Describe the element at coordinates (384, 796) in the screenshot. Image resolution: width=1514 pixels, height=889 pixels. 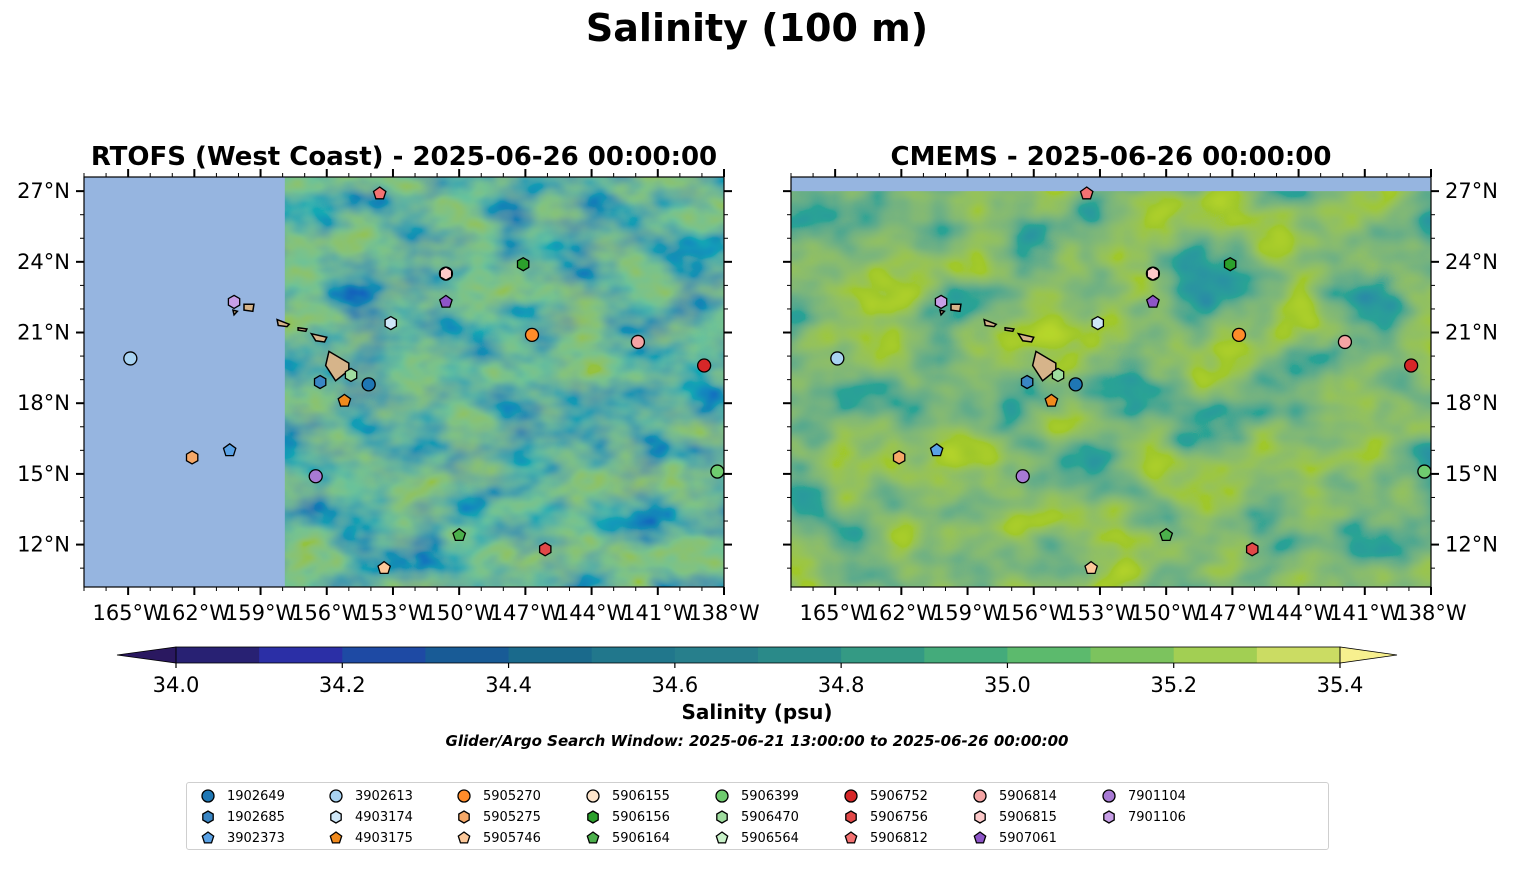
I see `legend-label: 3902613` at that location.